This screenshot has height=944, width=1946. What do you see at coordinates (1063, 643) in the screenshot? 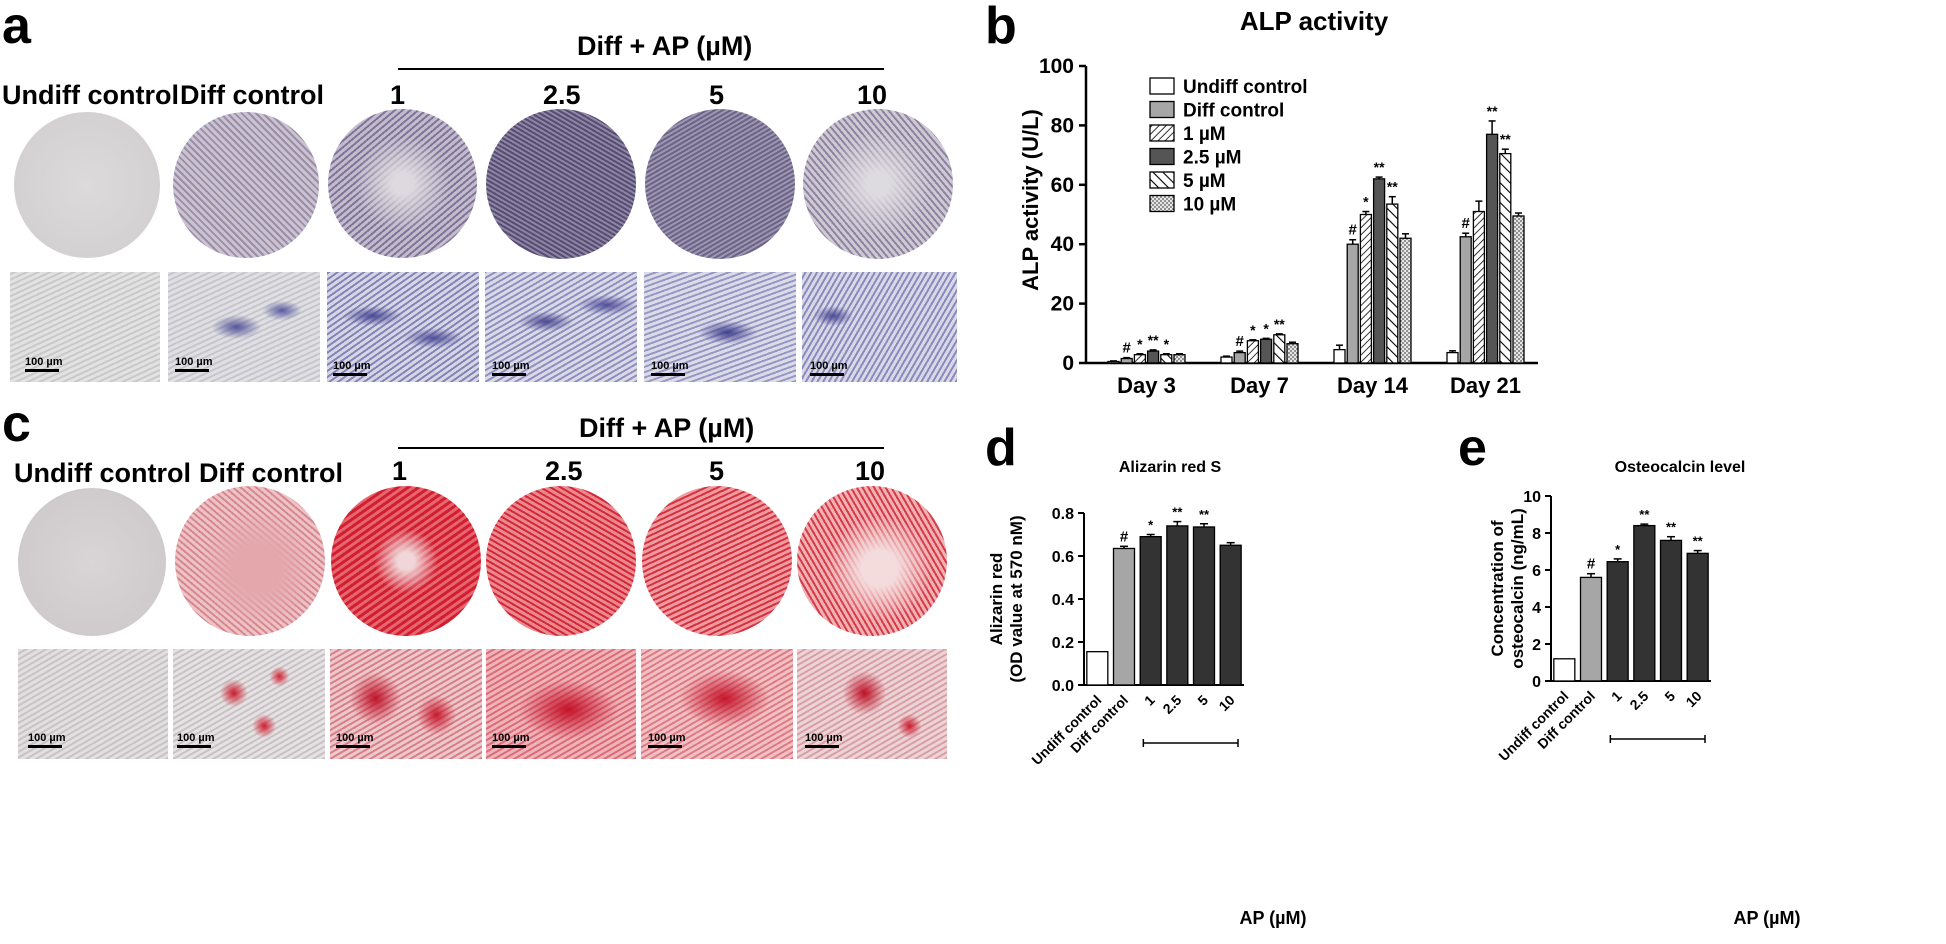
I see `chart-d-y-tick-label: 0.2` at bounding box center [1063, 643].